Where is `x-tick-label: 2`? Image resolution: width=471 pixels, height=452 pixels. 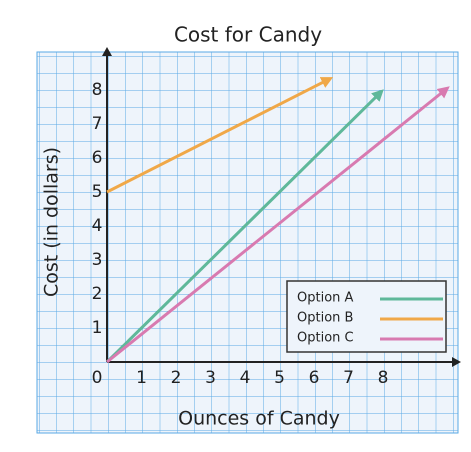 x-tick-label: 2 is located at coordinates (176, 378).